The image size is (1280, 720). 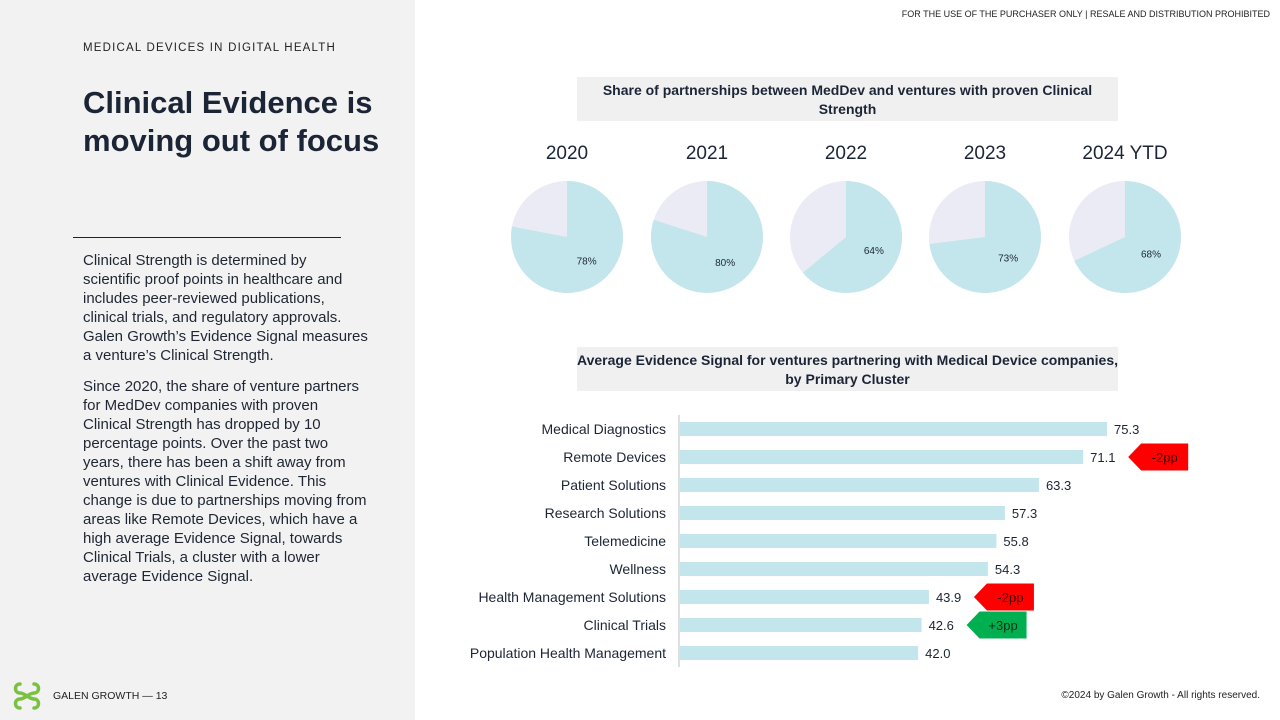 I want to click on title-divider, so click(x=207, y=237).